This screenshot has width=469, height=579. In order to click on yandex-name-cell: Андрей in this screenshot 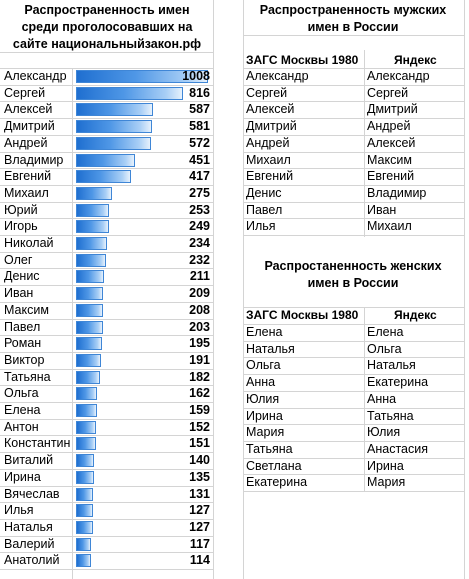, I will do `click(389, 126)`.